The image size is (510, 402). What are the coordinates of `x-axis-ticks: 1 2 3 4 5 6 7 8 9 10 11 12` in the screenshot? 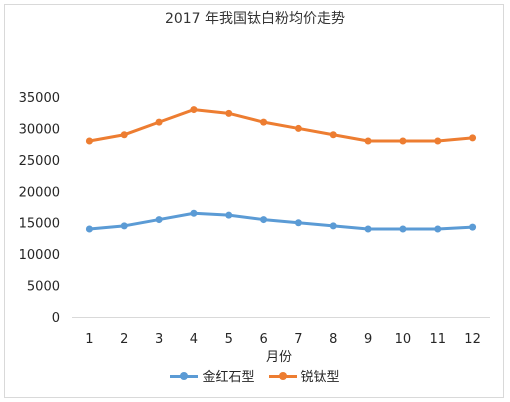 It's located at (283, 339).